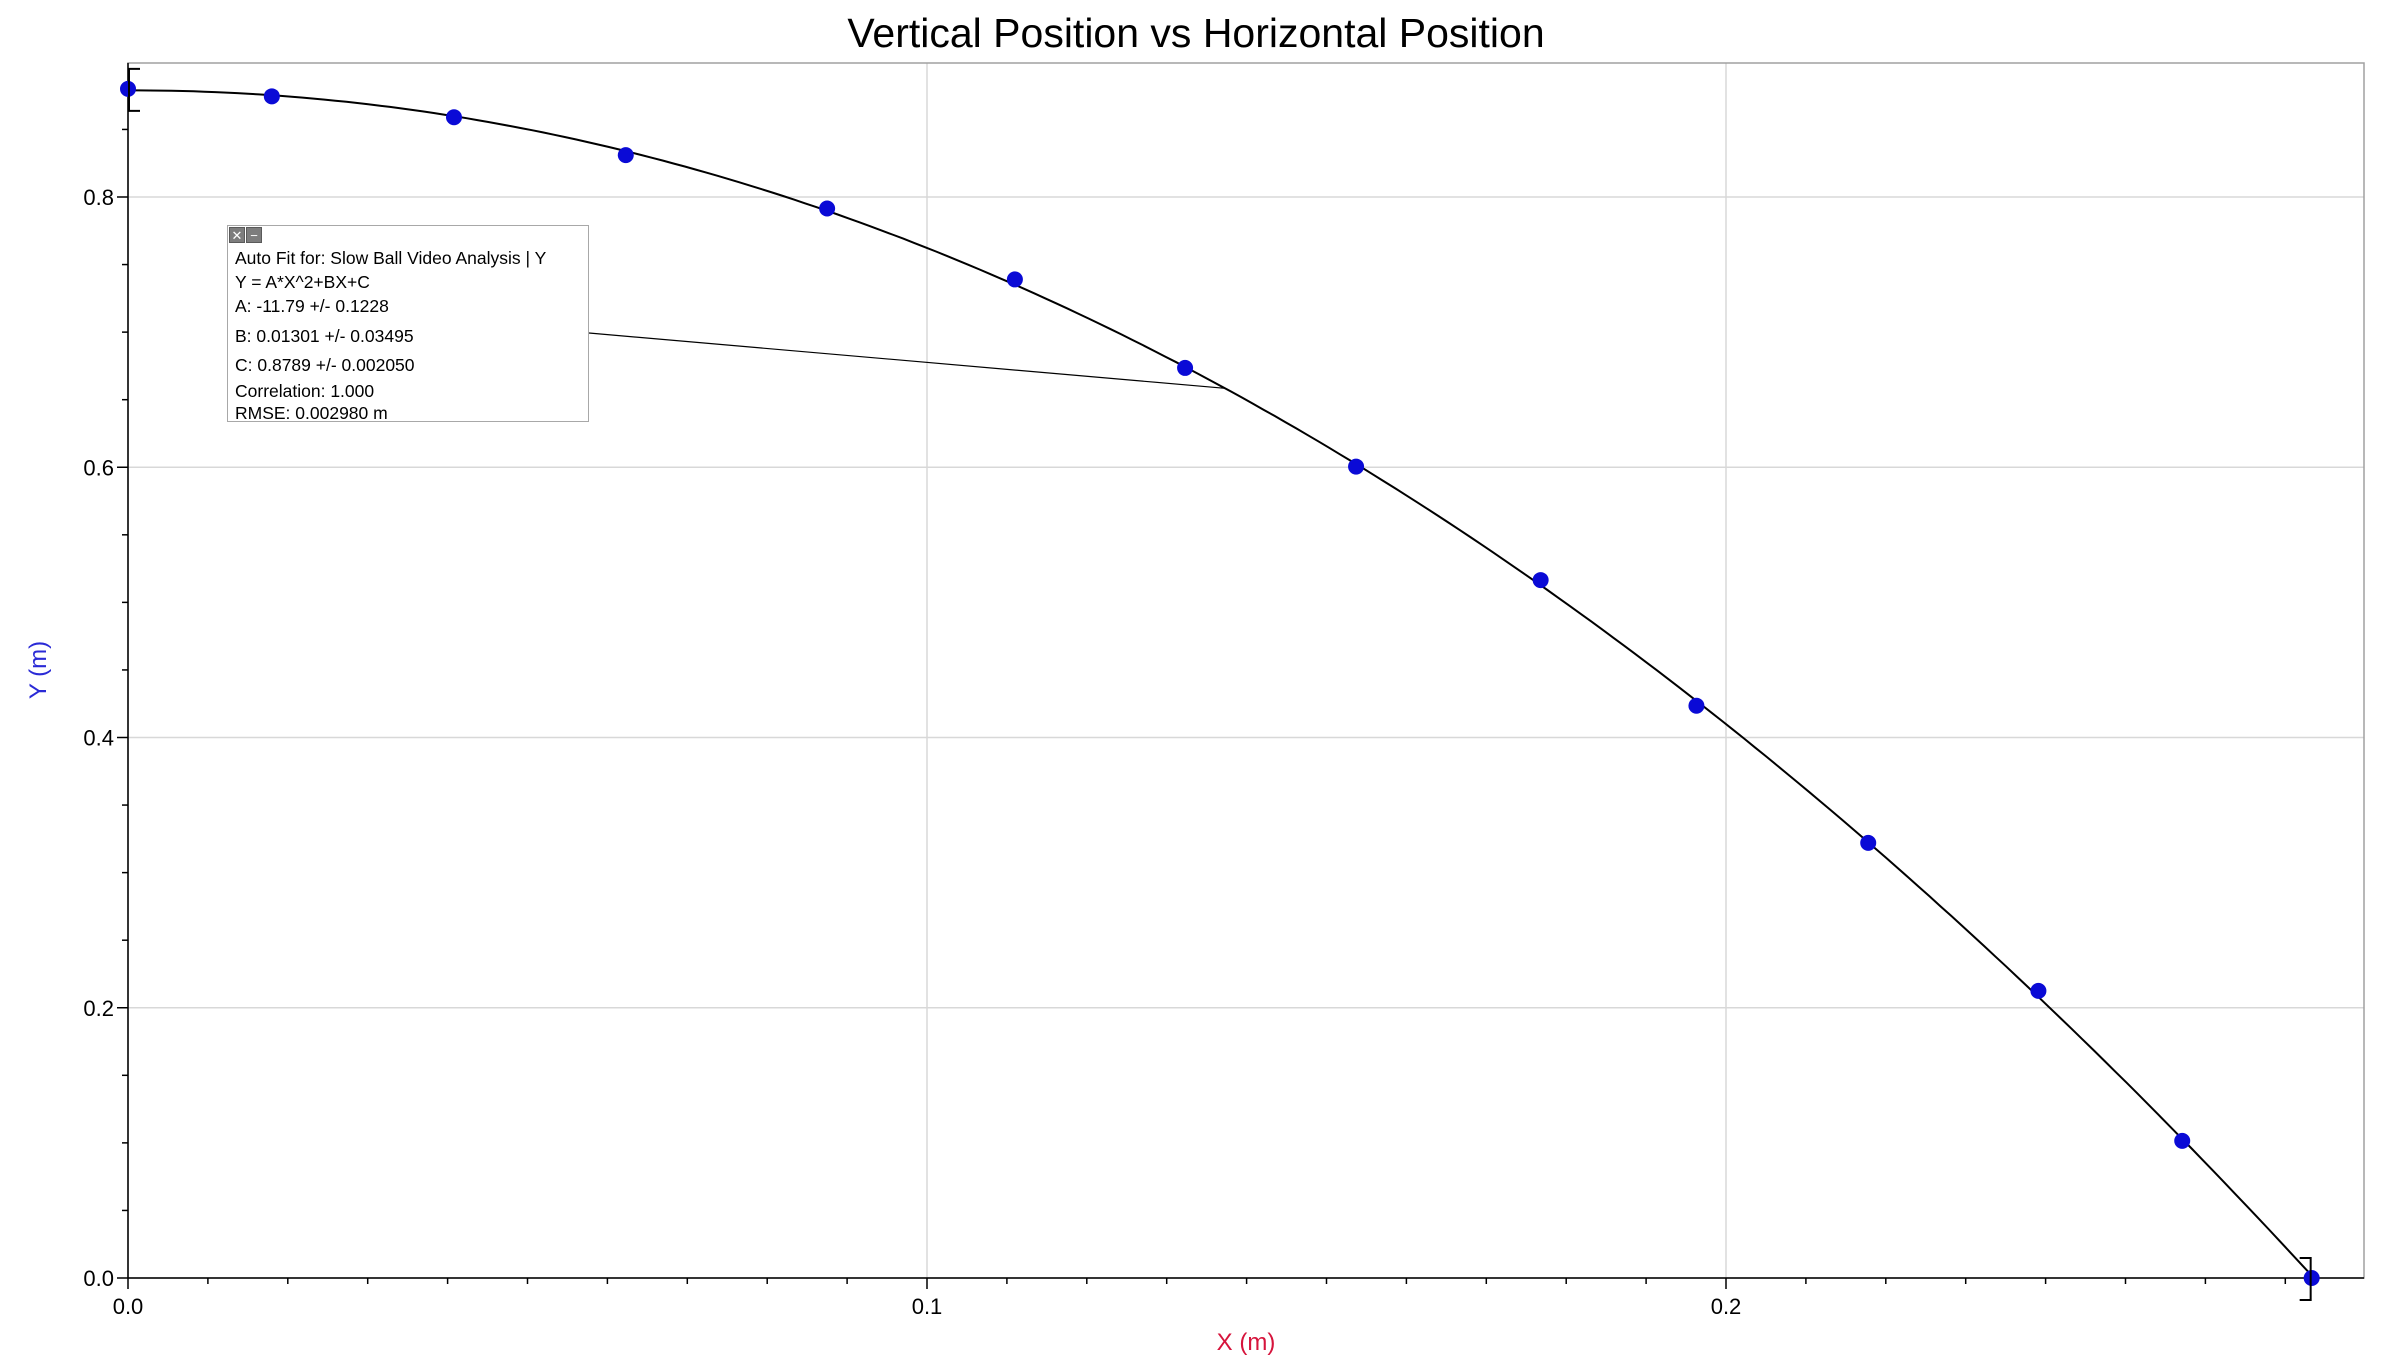  Describe the element at coordinates (134, 89) in the screenshot. I see `range-start-bracket` at that location.